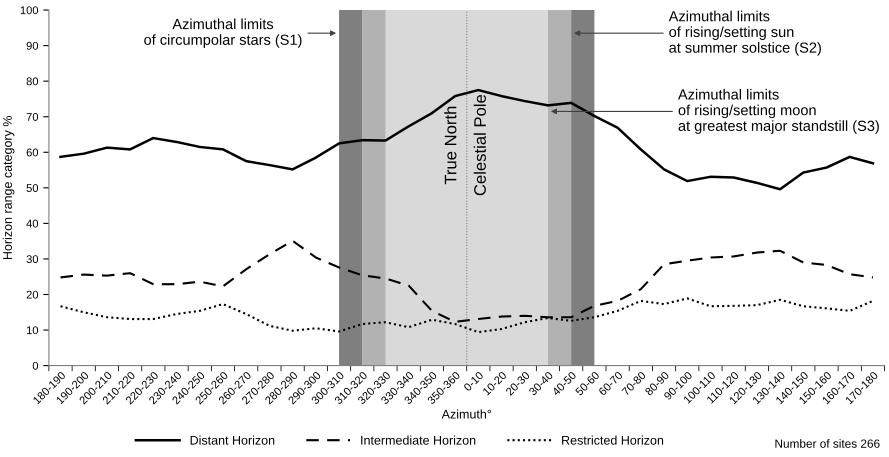 The image size is (889, 457). What do you see at coordinates (480, 145) in the screenshot?
I see `annotation: Celestial Pole` at bounding box center [480, 145].